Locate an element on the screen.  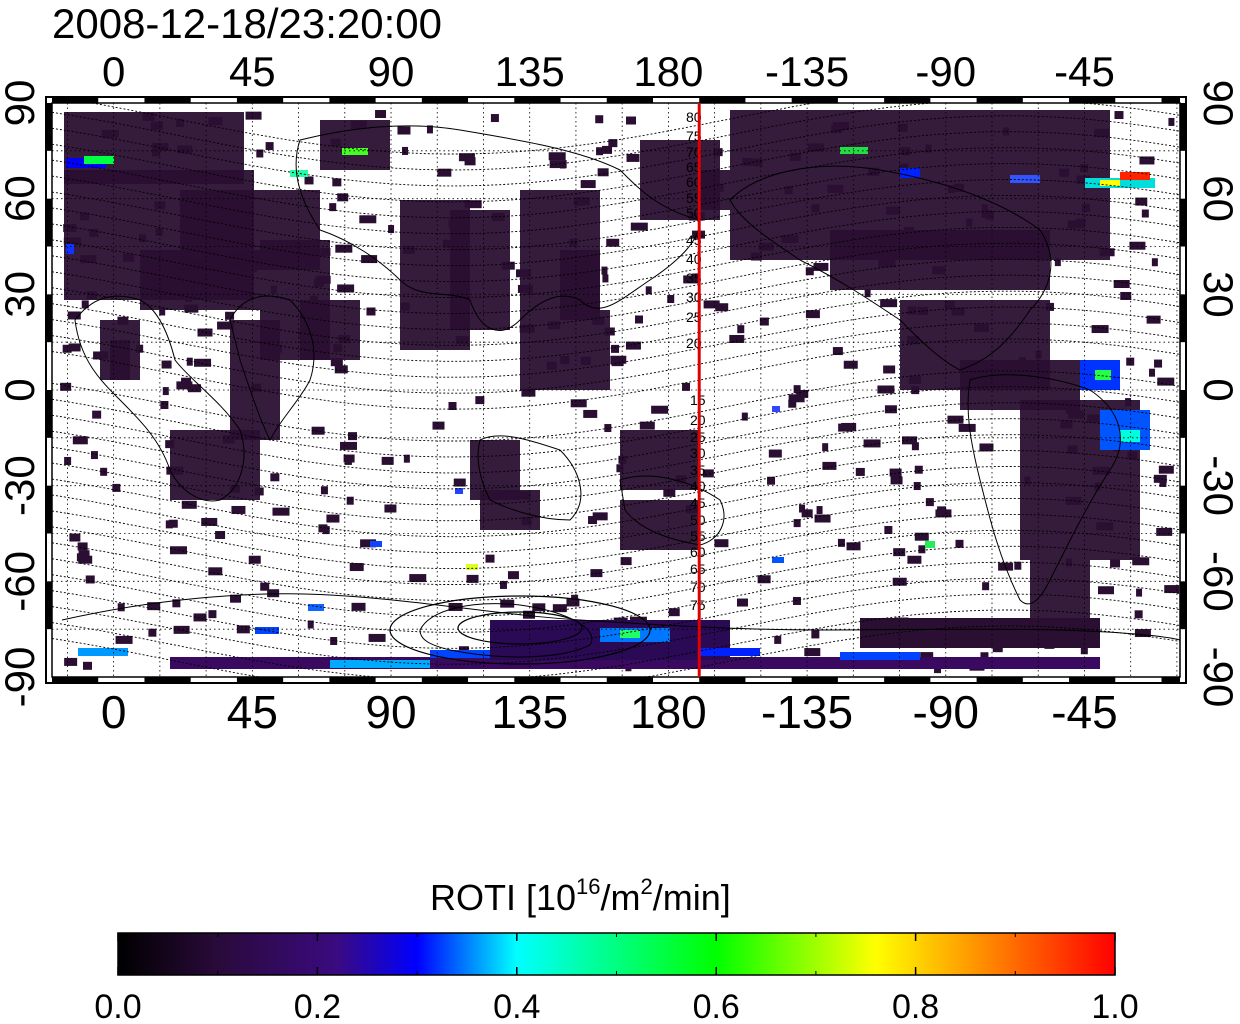
lat-tick-left: -90 is located at coordinates (21, 677).